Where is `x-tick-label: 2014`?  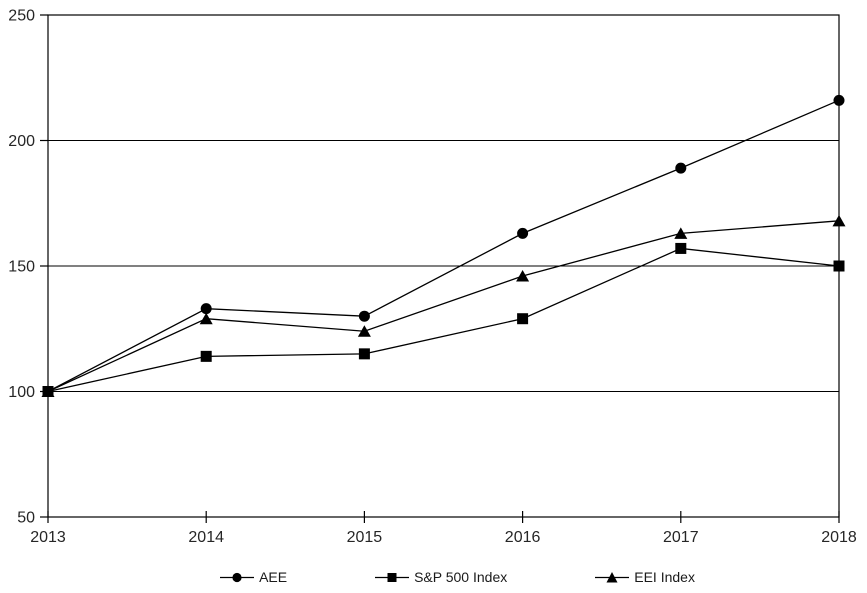 x-tick-label: 2014 is located at coordinates (206, 537).